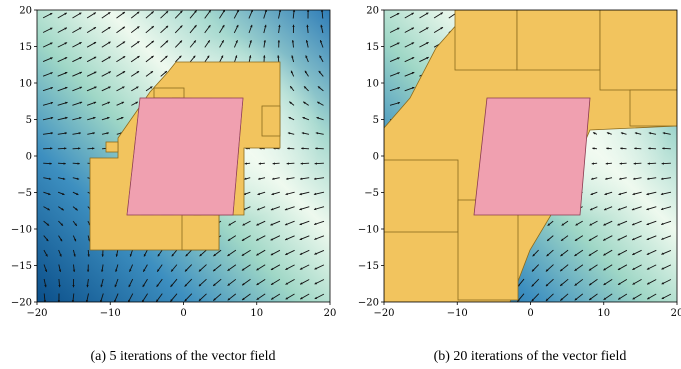  Describe the element at coordinates (368, 266) in the screenshot. I see `y-tick-label: −15` at that location.